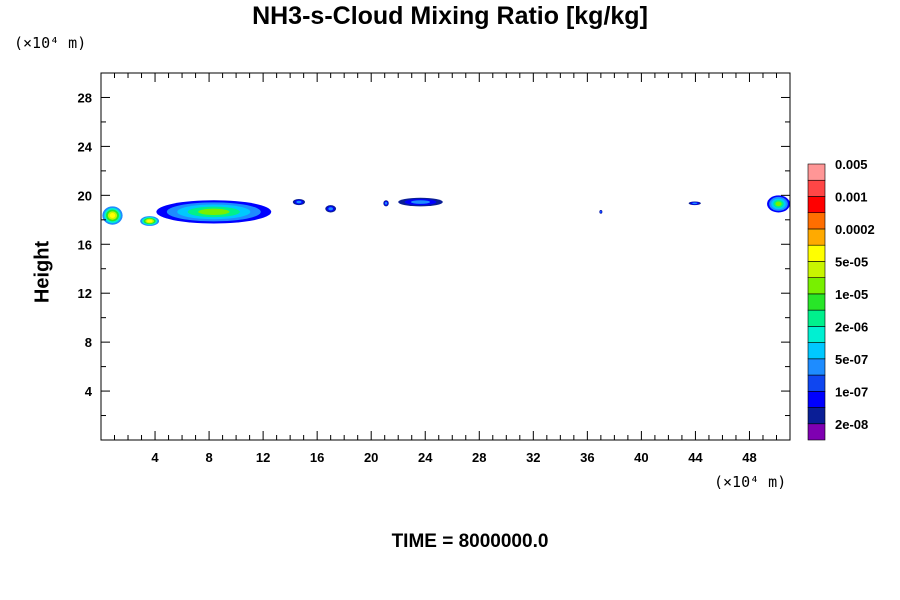 This screenshot has width=900, height=600. What do you see at coordinates (89, 391) in the screenshot?
I see `y-tick-label-4: 4` at bounding box center [89, 391].